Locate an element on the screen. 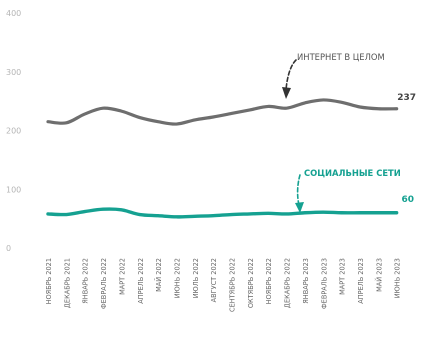 This screenshot has width=423, height=343. x-tick-label: ОКТЯБРЬ 2022 is located at coordinates (250, 283).